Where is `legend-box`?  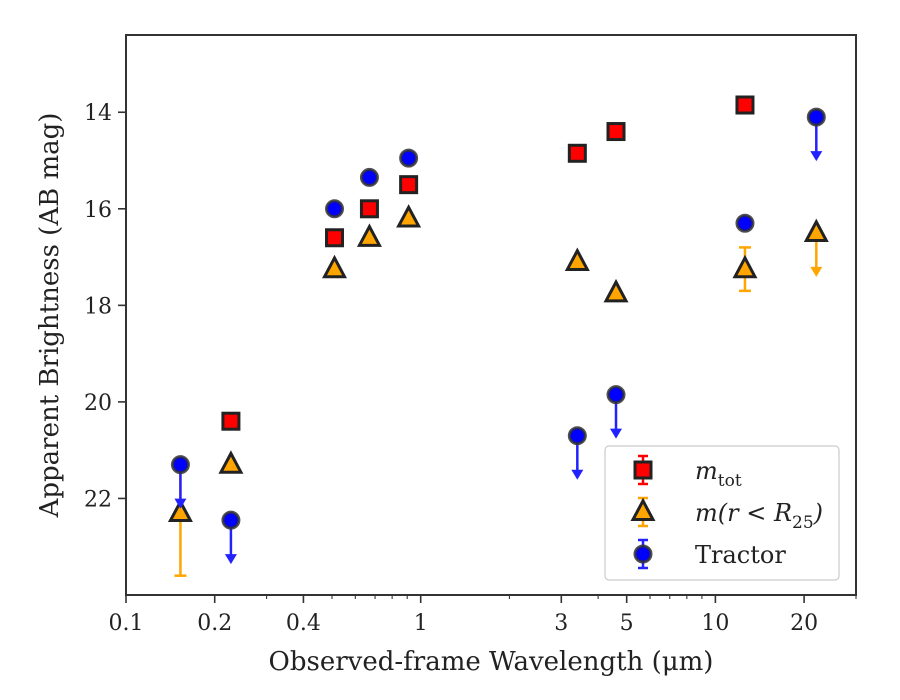
legend-box is located at coordinates (722, 513).